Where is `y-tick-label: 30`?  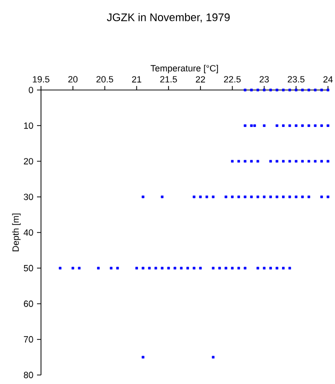
y-tick-label: 30 is located at coordinates (29, 197).